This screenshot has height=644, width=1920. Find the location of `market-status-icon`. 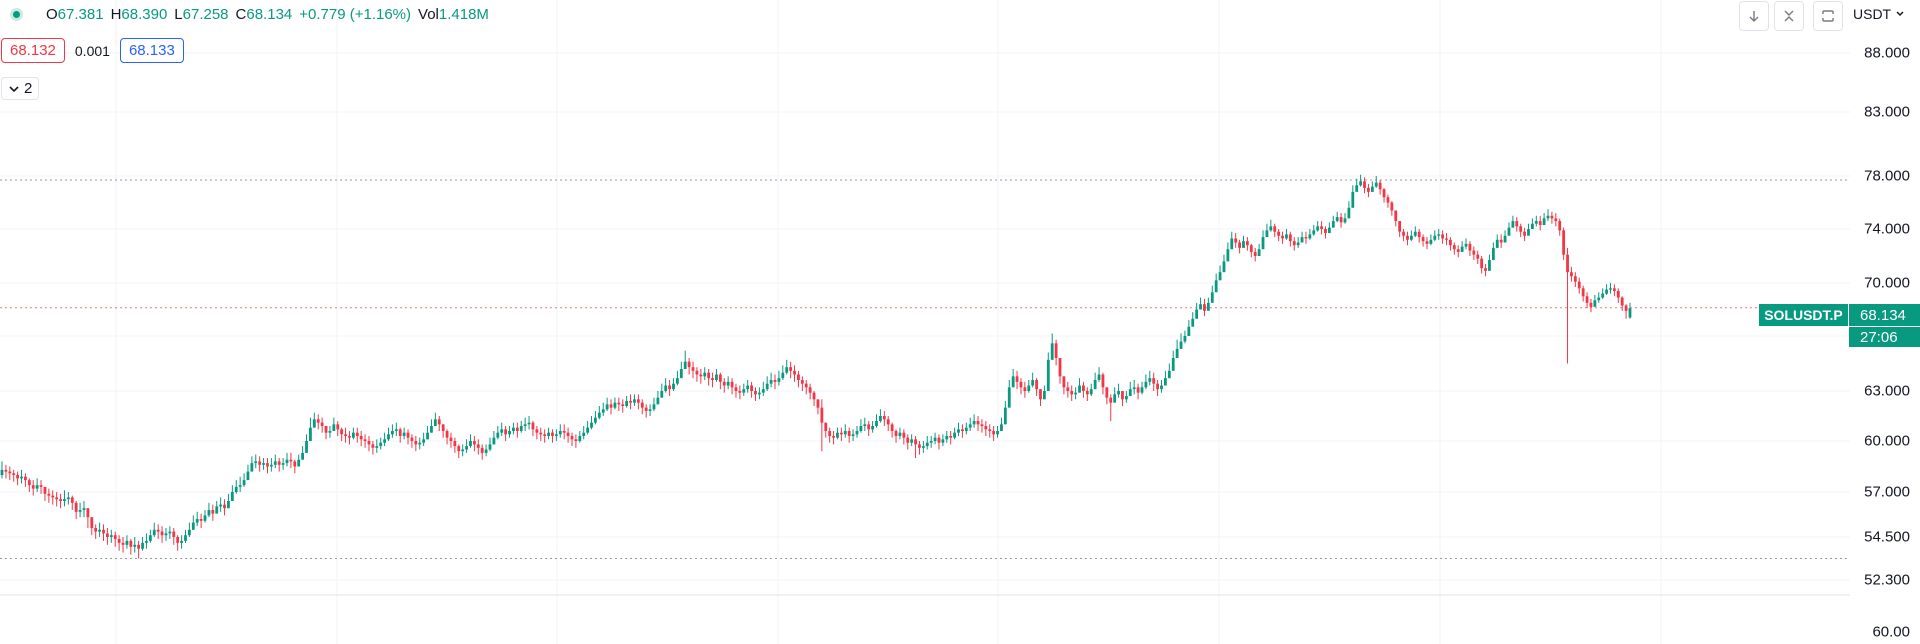

market-status-icon is located at coordinates (16, 14).